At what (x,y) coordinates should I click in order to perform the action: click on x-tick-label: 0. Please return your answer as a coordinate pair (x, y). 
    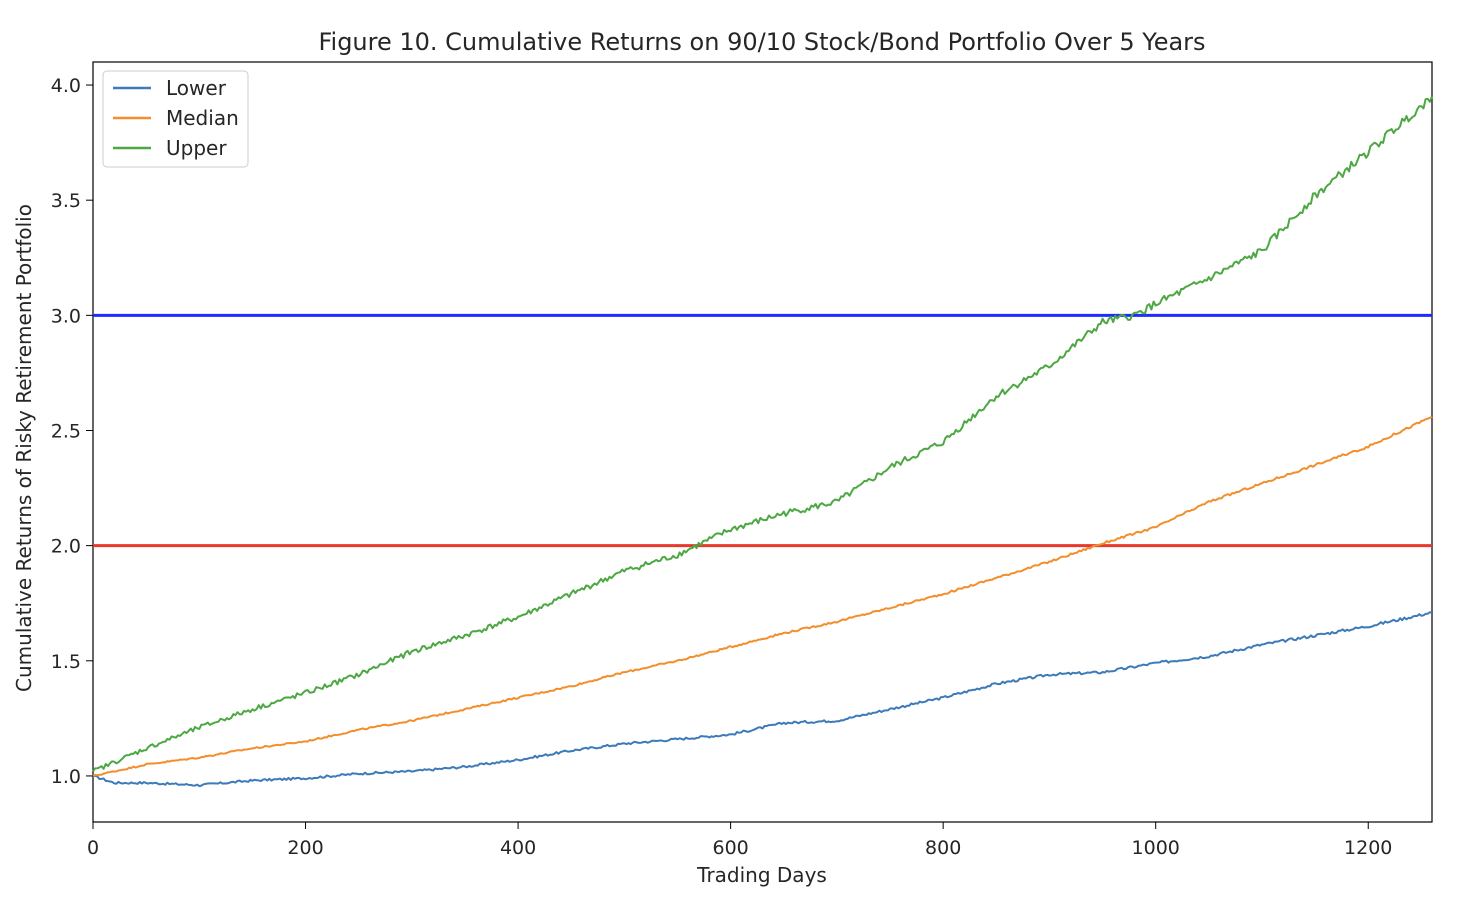
    Looking at the image, I should click on (93, 848).